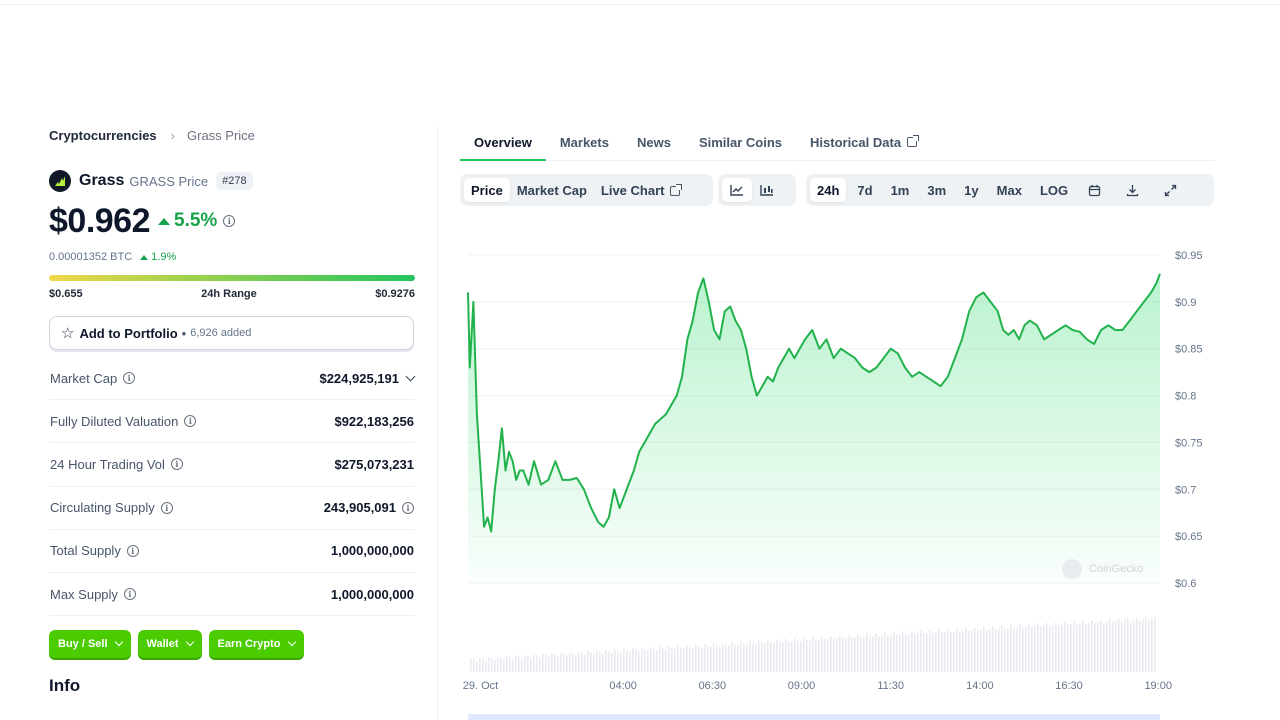  Describe the element at coordinates (1054, 190) in the screenshot. I see `log-scale-toggle: LOG` at that location.